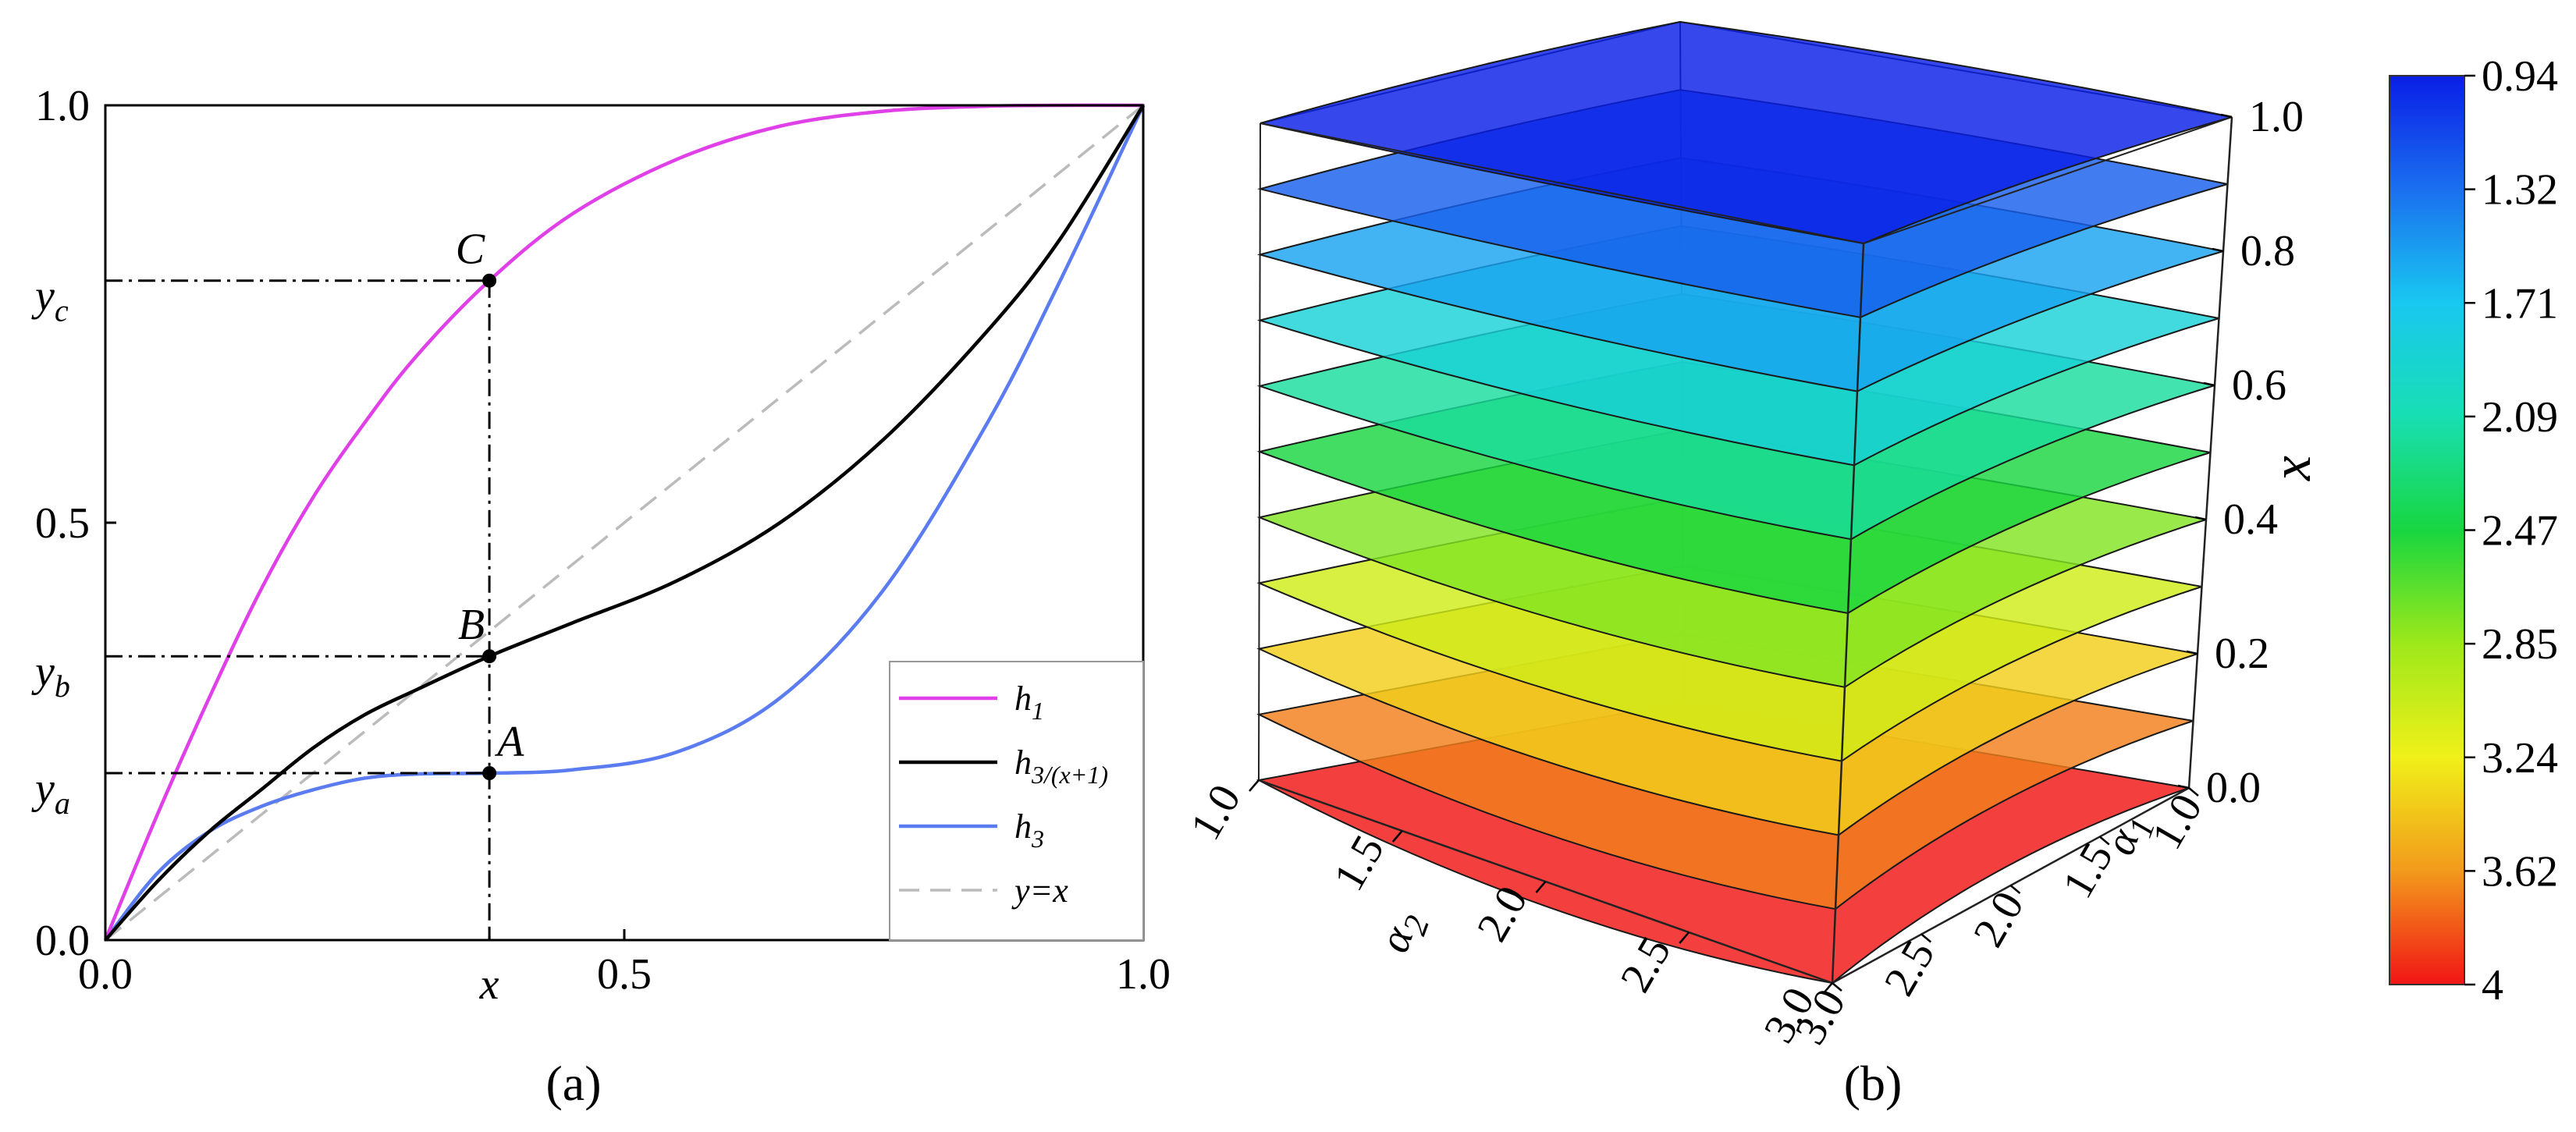 This screenshot has width=2576, height=1132. I want to click on alpha1-tick-label: 2.0, so click(1999, 920).